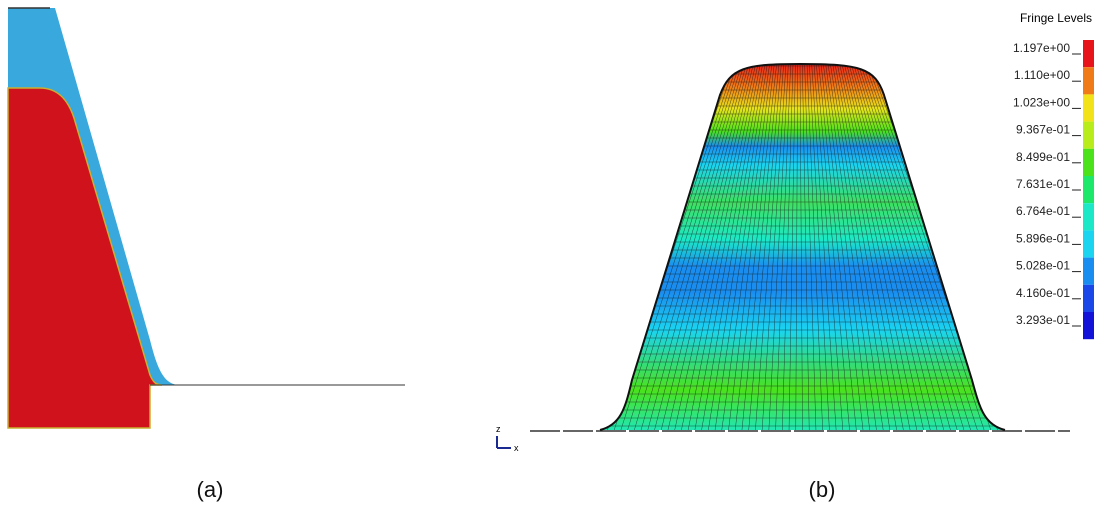  I want to click on legend-label: 8.499e-01, so click(1043, 157).